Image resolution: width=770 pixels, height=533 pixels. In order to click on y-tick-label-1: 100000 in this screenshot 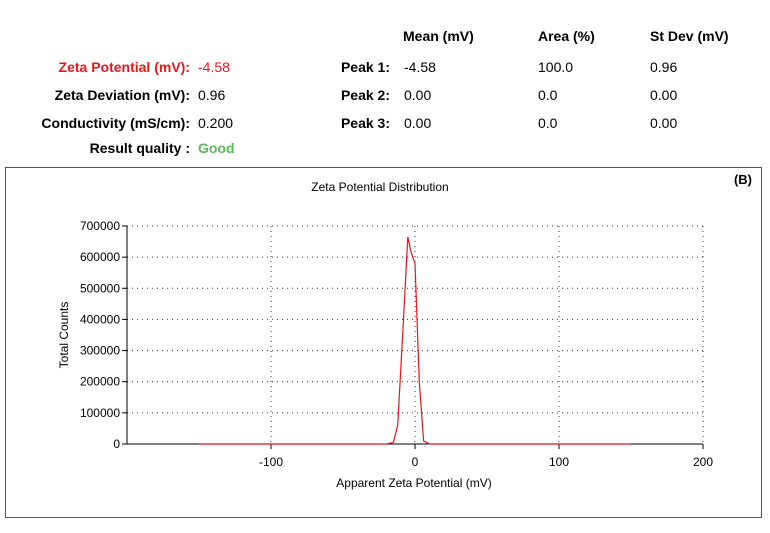, I will do `click(100, 413)`.